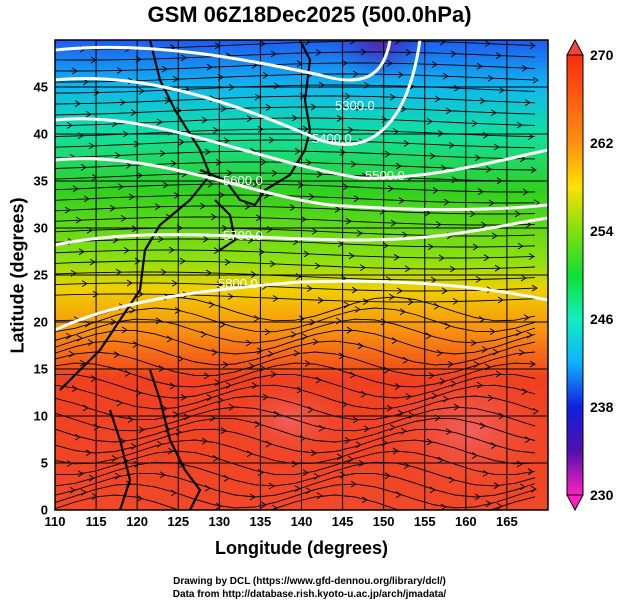 The image size is (619, 605). Describe the element at coordinates (40, 181) in the screenshot. I see `y-tick-label: 35` at that location.